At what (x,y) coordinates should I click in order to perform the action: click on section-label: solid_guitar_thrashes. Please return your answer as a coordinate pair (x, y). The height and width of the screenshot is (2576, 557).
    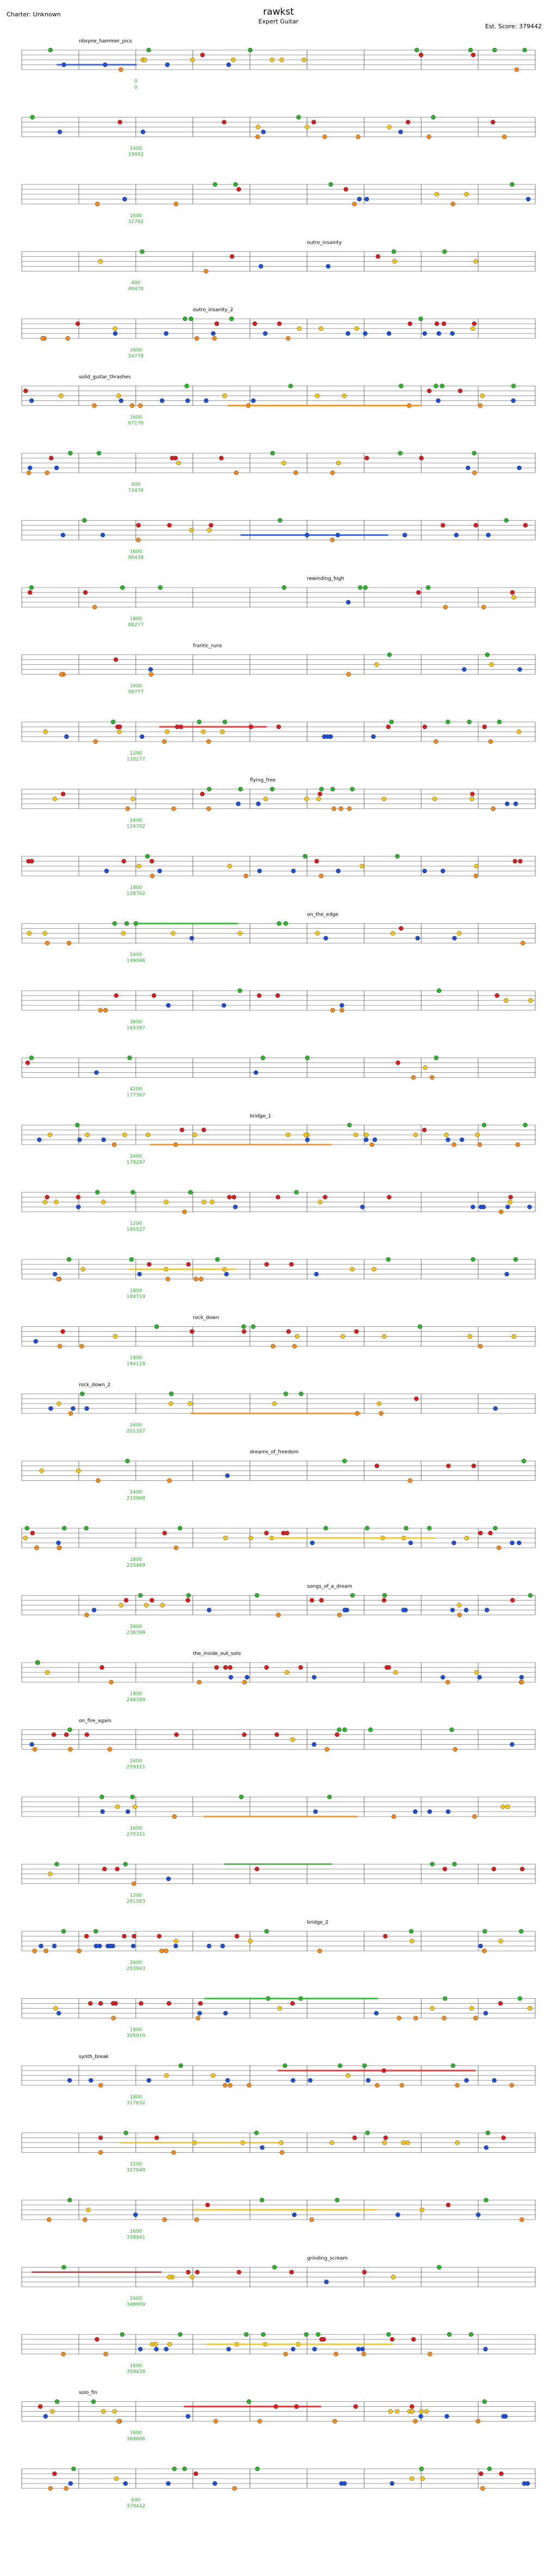
    Looking at the image, I should click on (105, 377).